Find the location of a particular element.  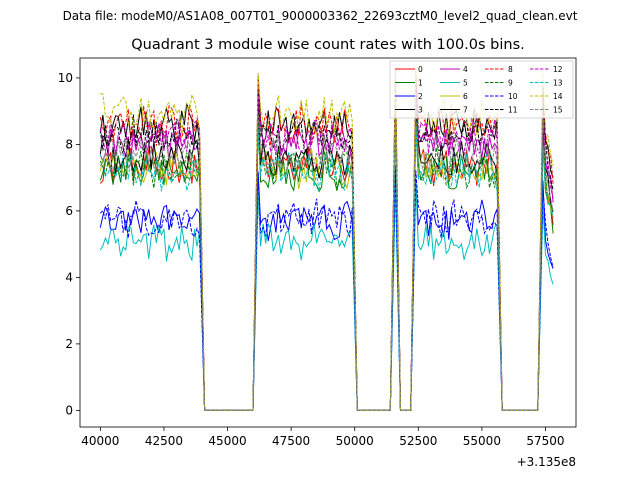

x-tick-label: 52500 is located at coordinates (418, 441).